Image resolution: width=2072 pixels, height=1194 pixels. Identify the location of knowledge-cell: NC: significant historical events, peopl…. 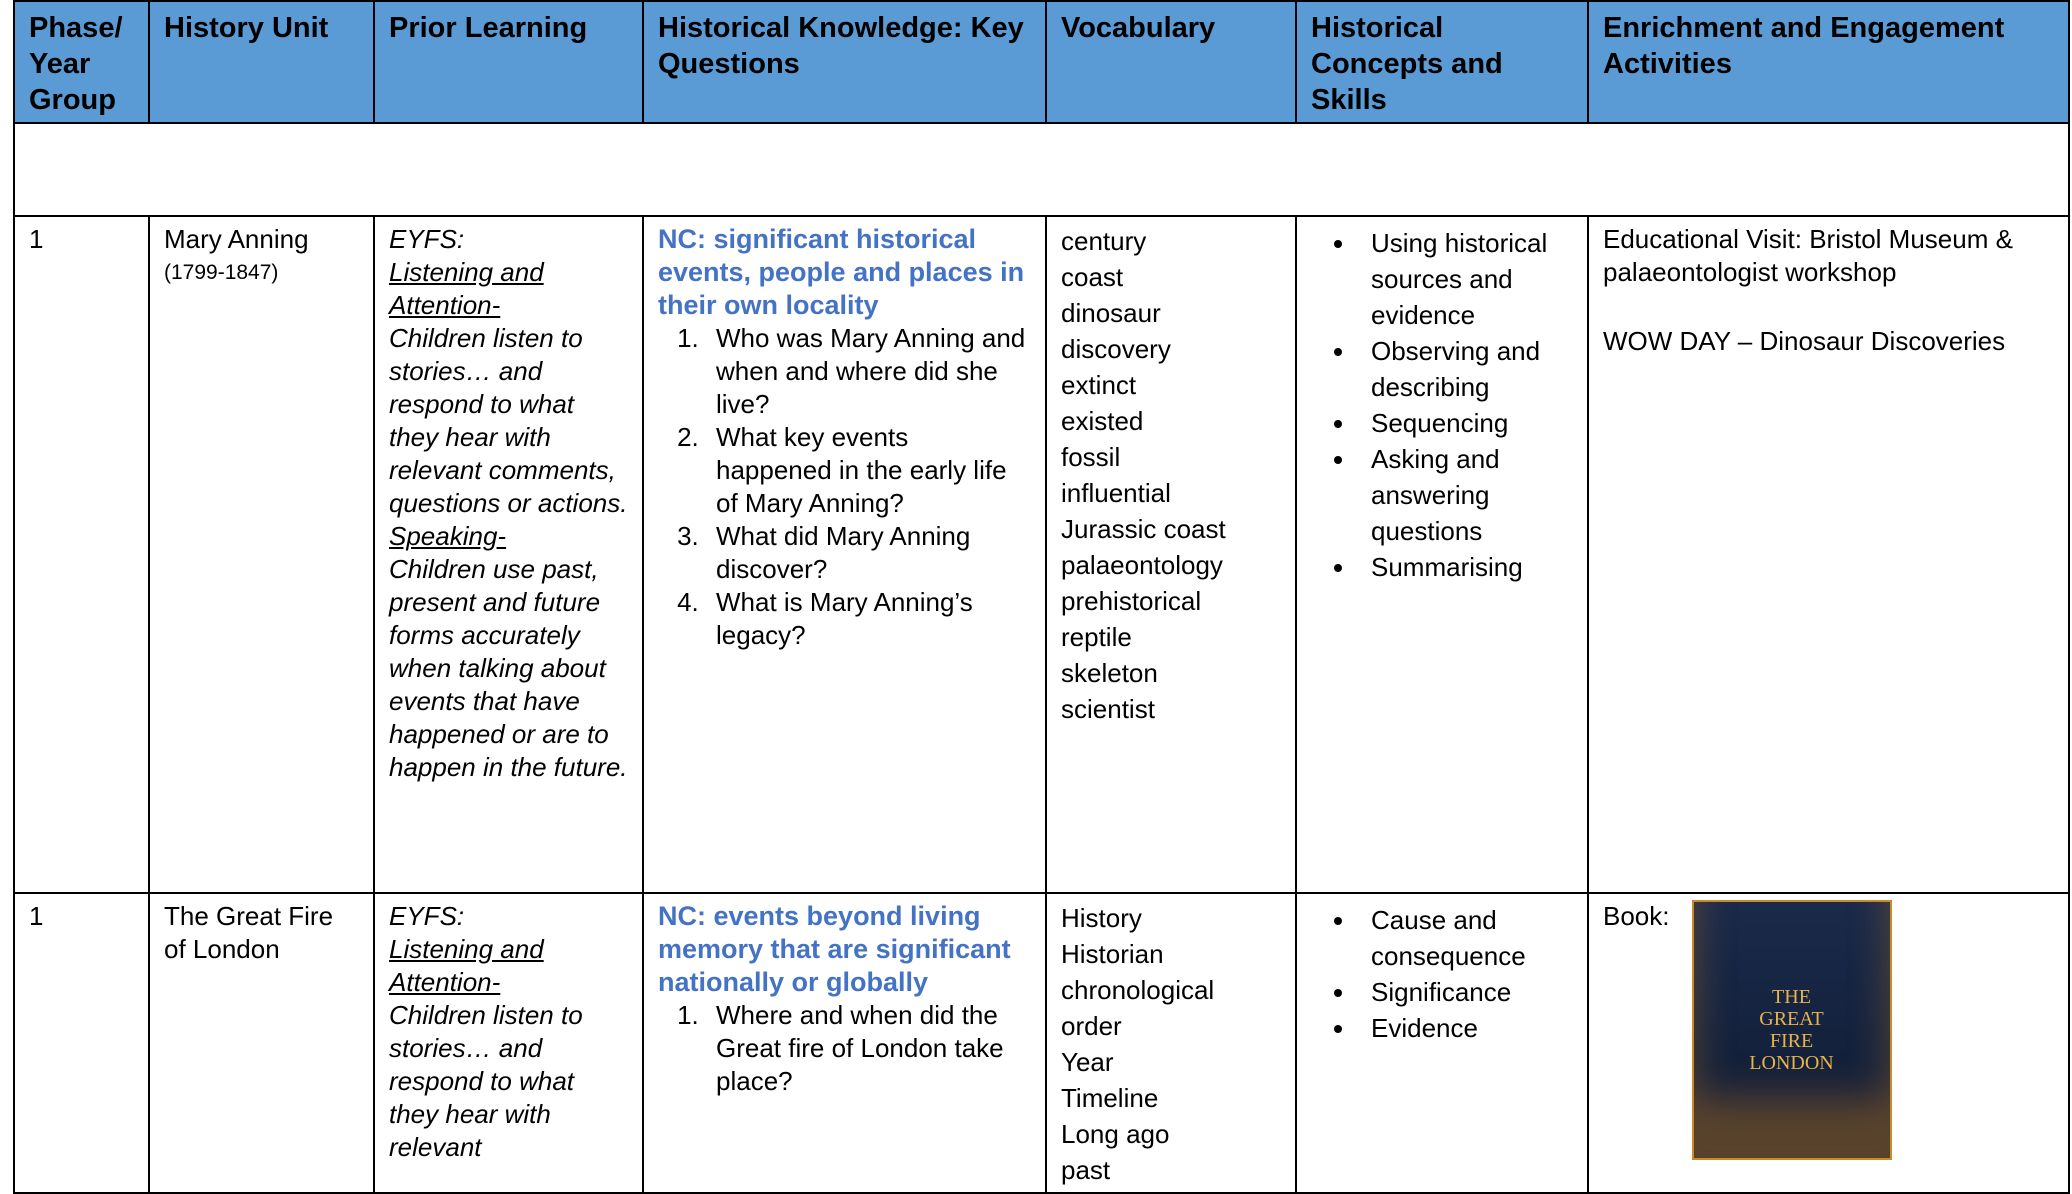
(844, 554).